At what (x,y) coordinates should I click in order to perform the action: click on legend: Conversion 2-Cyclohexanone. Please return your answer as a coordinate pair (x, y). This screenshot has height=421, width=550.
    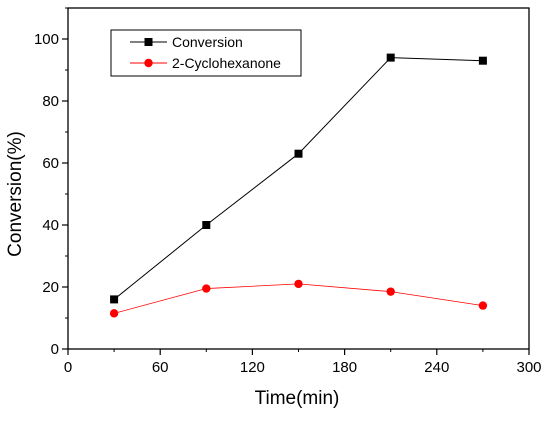
    Looking at the image, I should click on (206, 53).